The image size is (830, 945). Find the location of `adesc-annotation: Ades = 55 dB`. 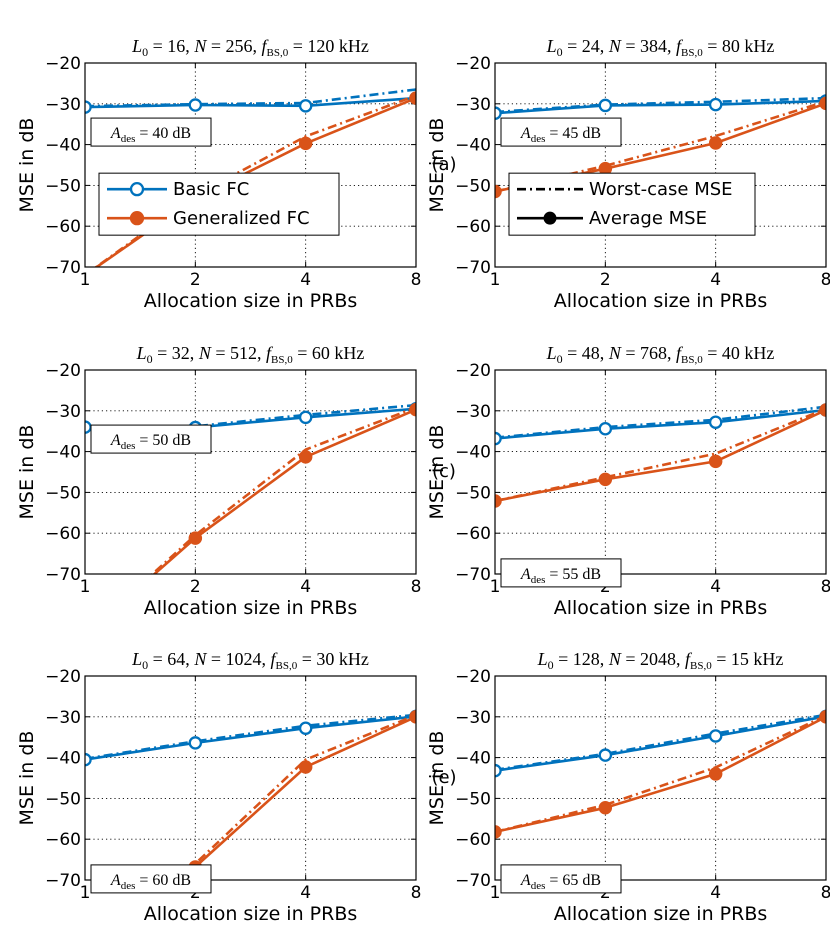

adesc-annotation: Ades = 55 dB is located at coordinates (561, 573).